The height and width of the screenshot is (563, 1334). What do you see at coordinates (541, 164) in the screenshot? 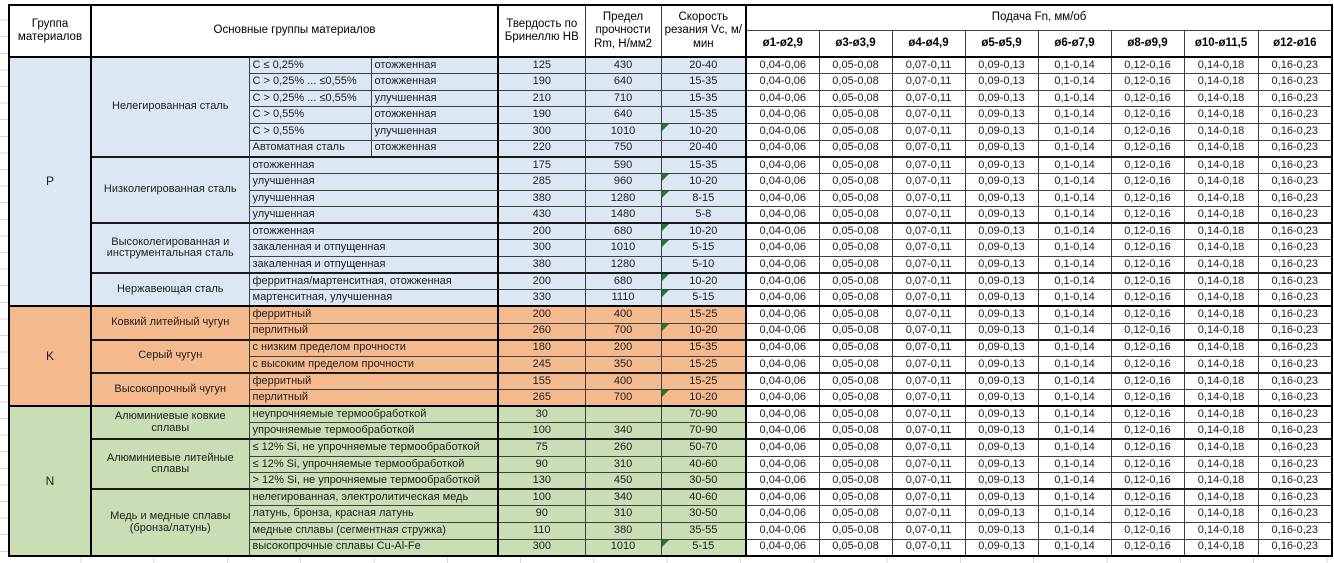
I see `hardness-cell: 175` at bounding box center [541, 164].